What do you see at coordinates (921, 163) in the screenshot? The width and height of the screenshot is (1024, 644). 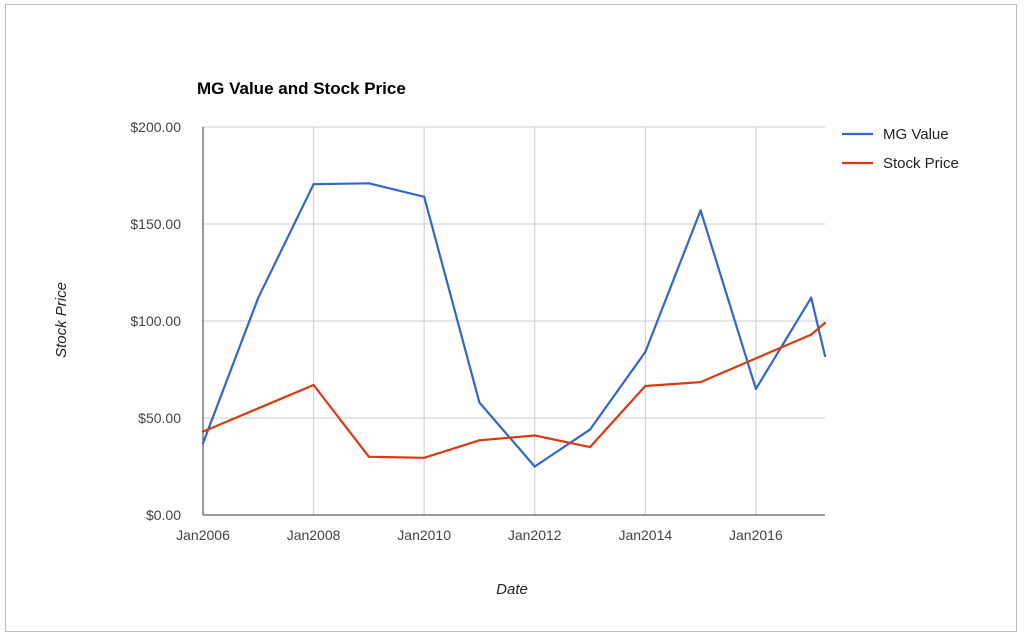 I see `legend-label-stock-price: Stock Price` at bounding box center [921, 163].